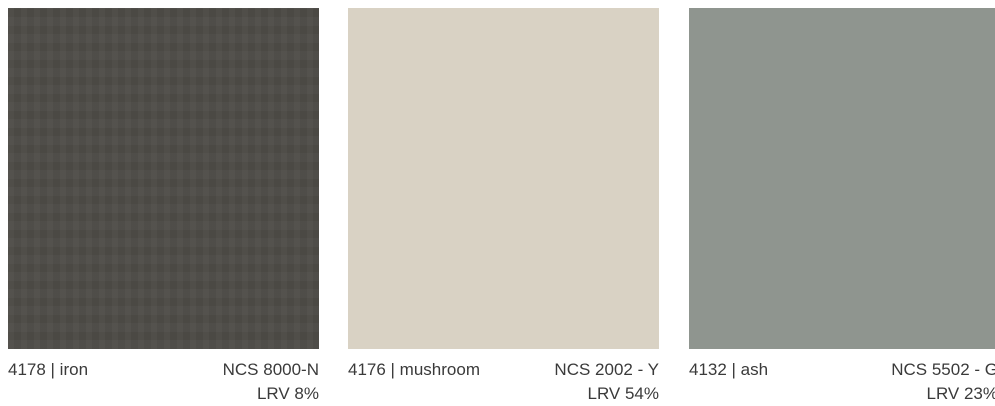 The width and height of the screenshot is (995, 406). Describe the element at coordinates (943, 369) in the screenshot. I see `swatch-ncs-code: NCS 5502 - G` at that location.